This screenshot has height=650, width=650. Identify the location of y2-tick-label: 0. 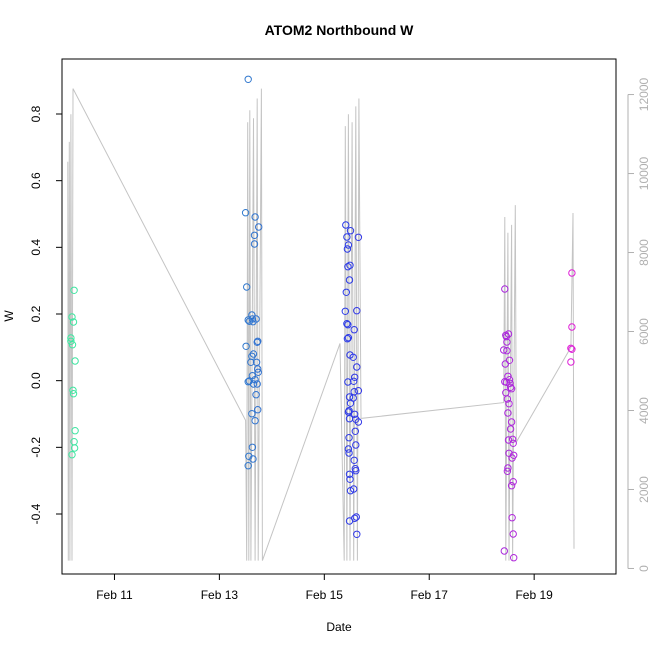
(643, 568).